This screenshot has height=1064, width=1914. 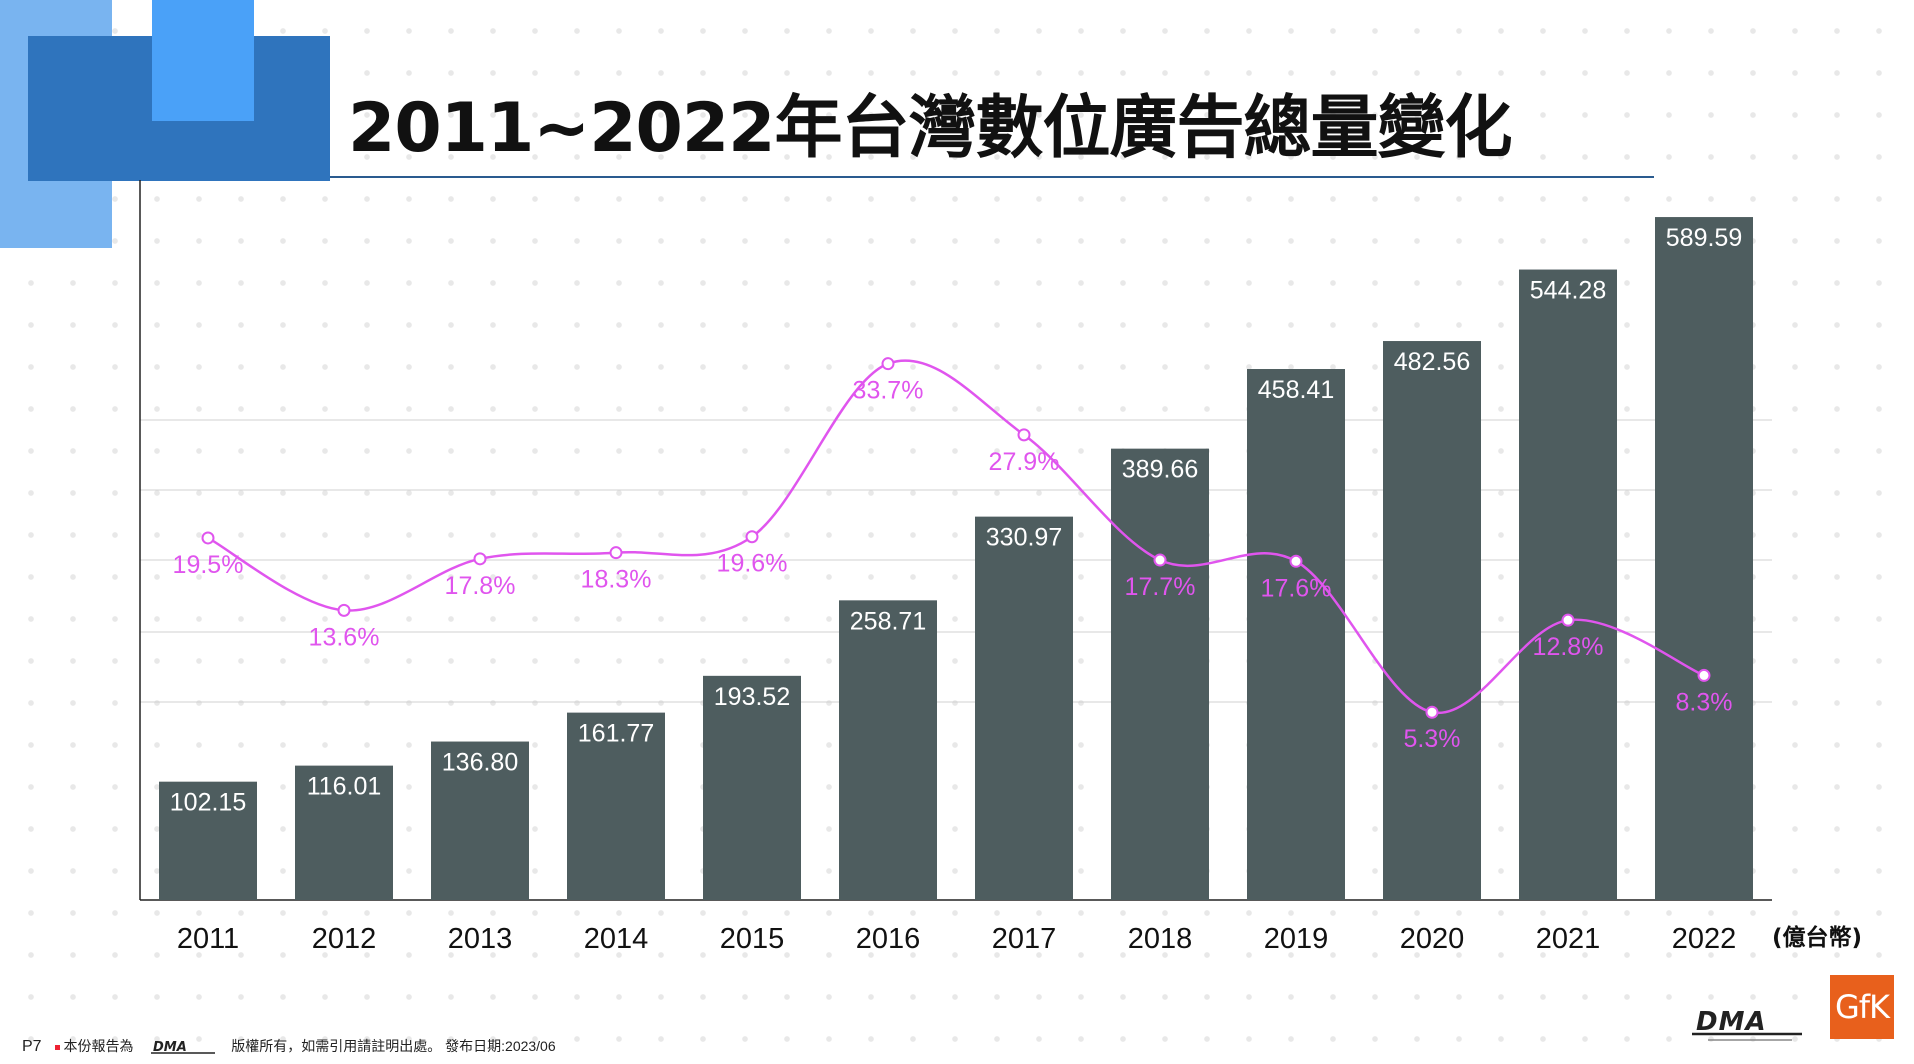 I want to click on bar-value-label-2020: 482.56, so click(x=1432, y=362).